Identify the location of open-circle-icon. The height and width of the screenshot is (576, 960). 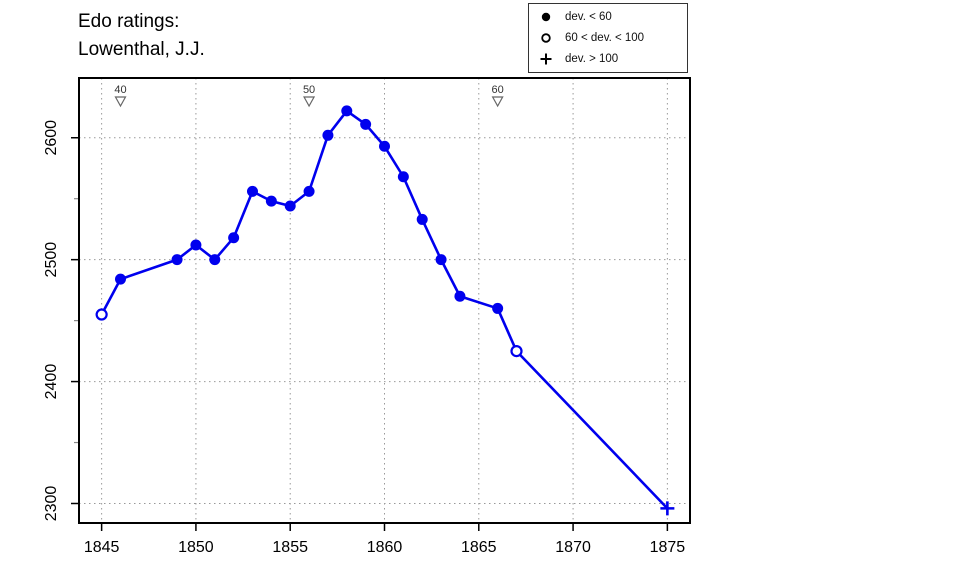
(546, 38).